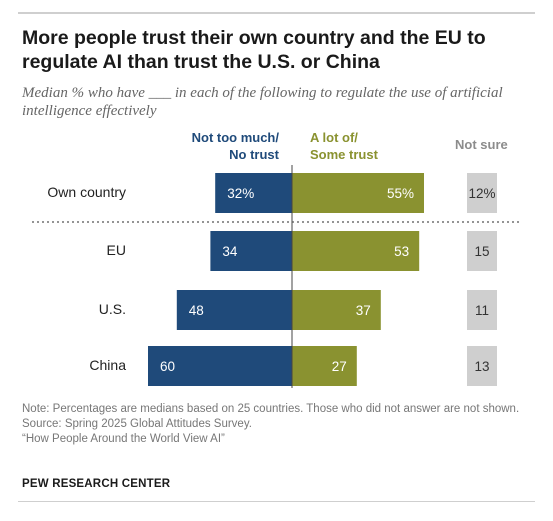  Describe the element at coordinates (276, 501) in the screenshot. I see `bottom-rule` at that location.